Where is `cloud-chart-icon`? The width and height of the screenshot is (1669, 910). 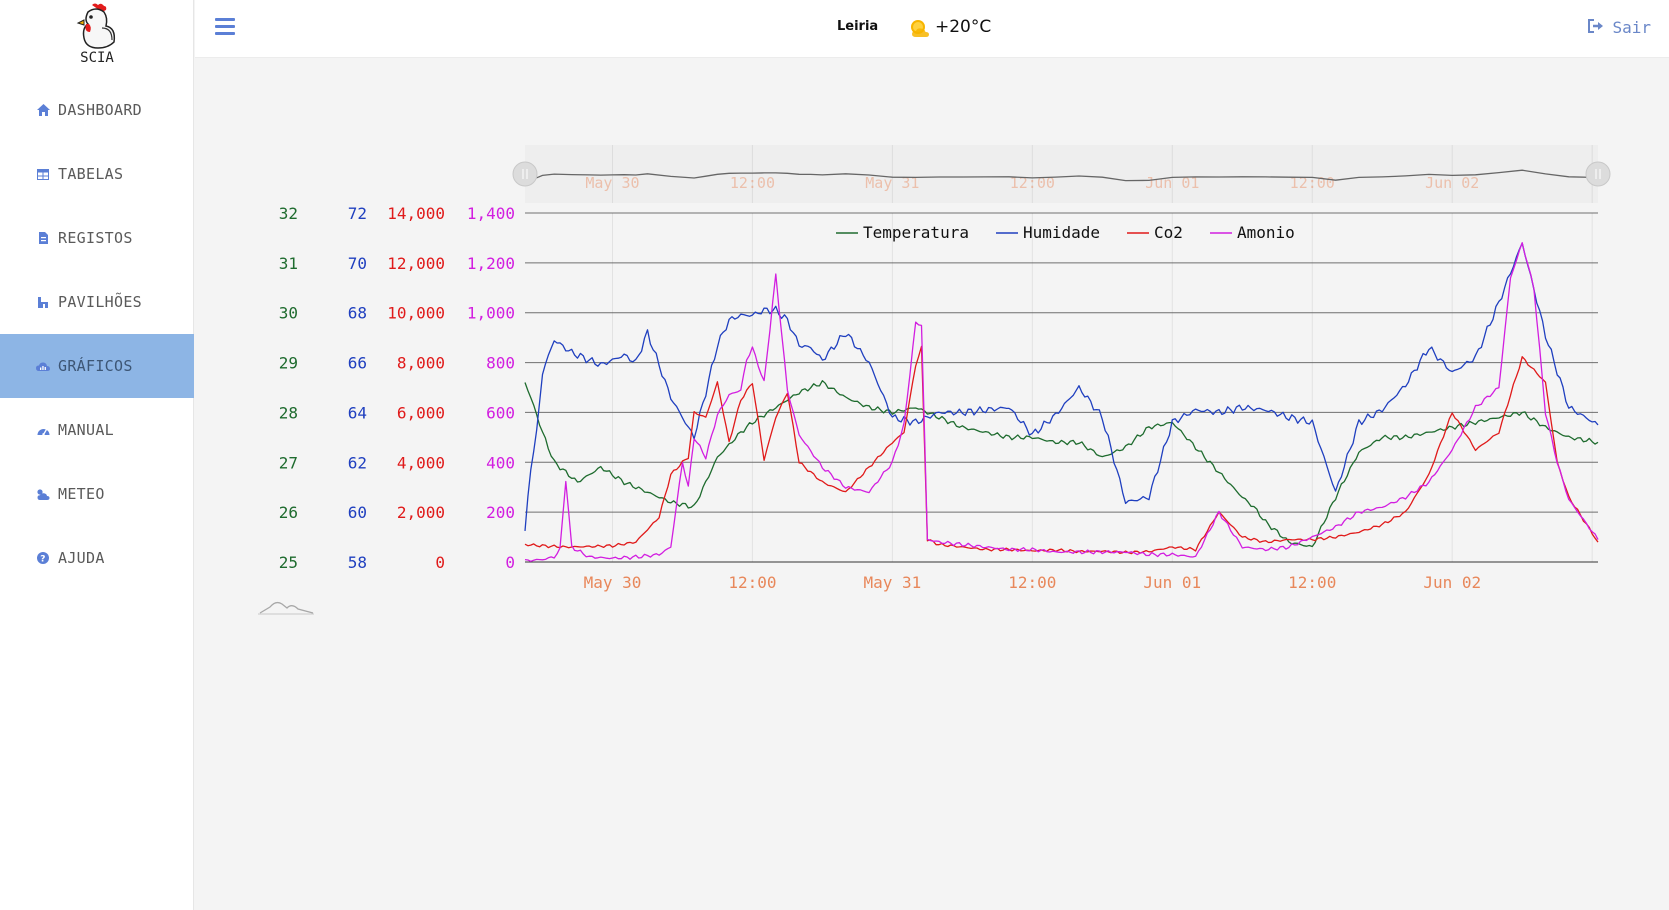 cloud-chart-icon is located at coordinates (43, 366).